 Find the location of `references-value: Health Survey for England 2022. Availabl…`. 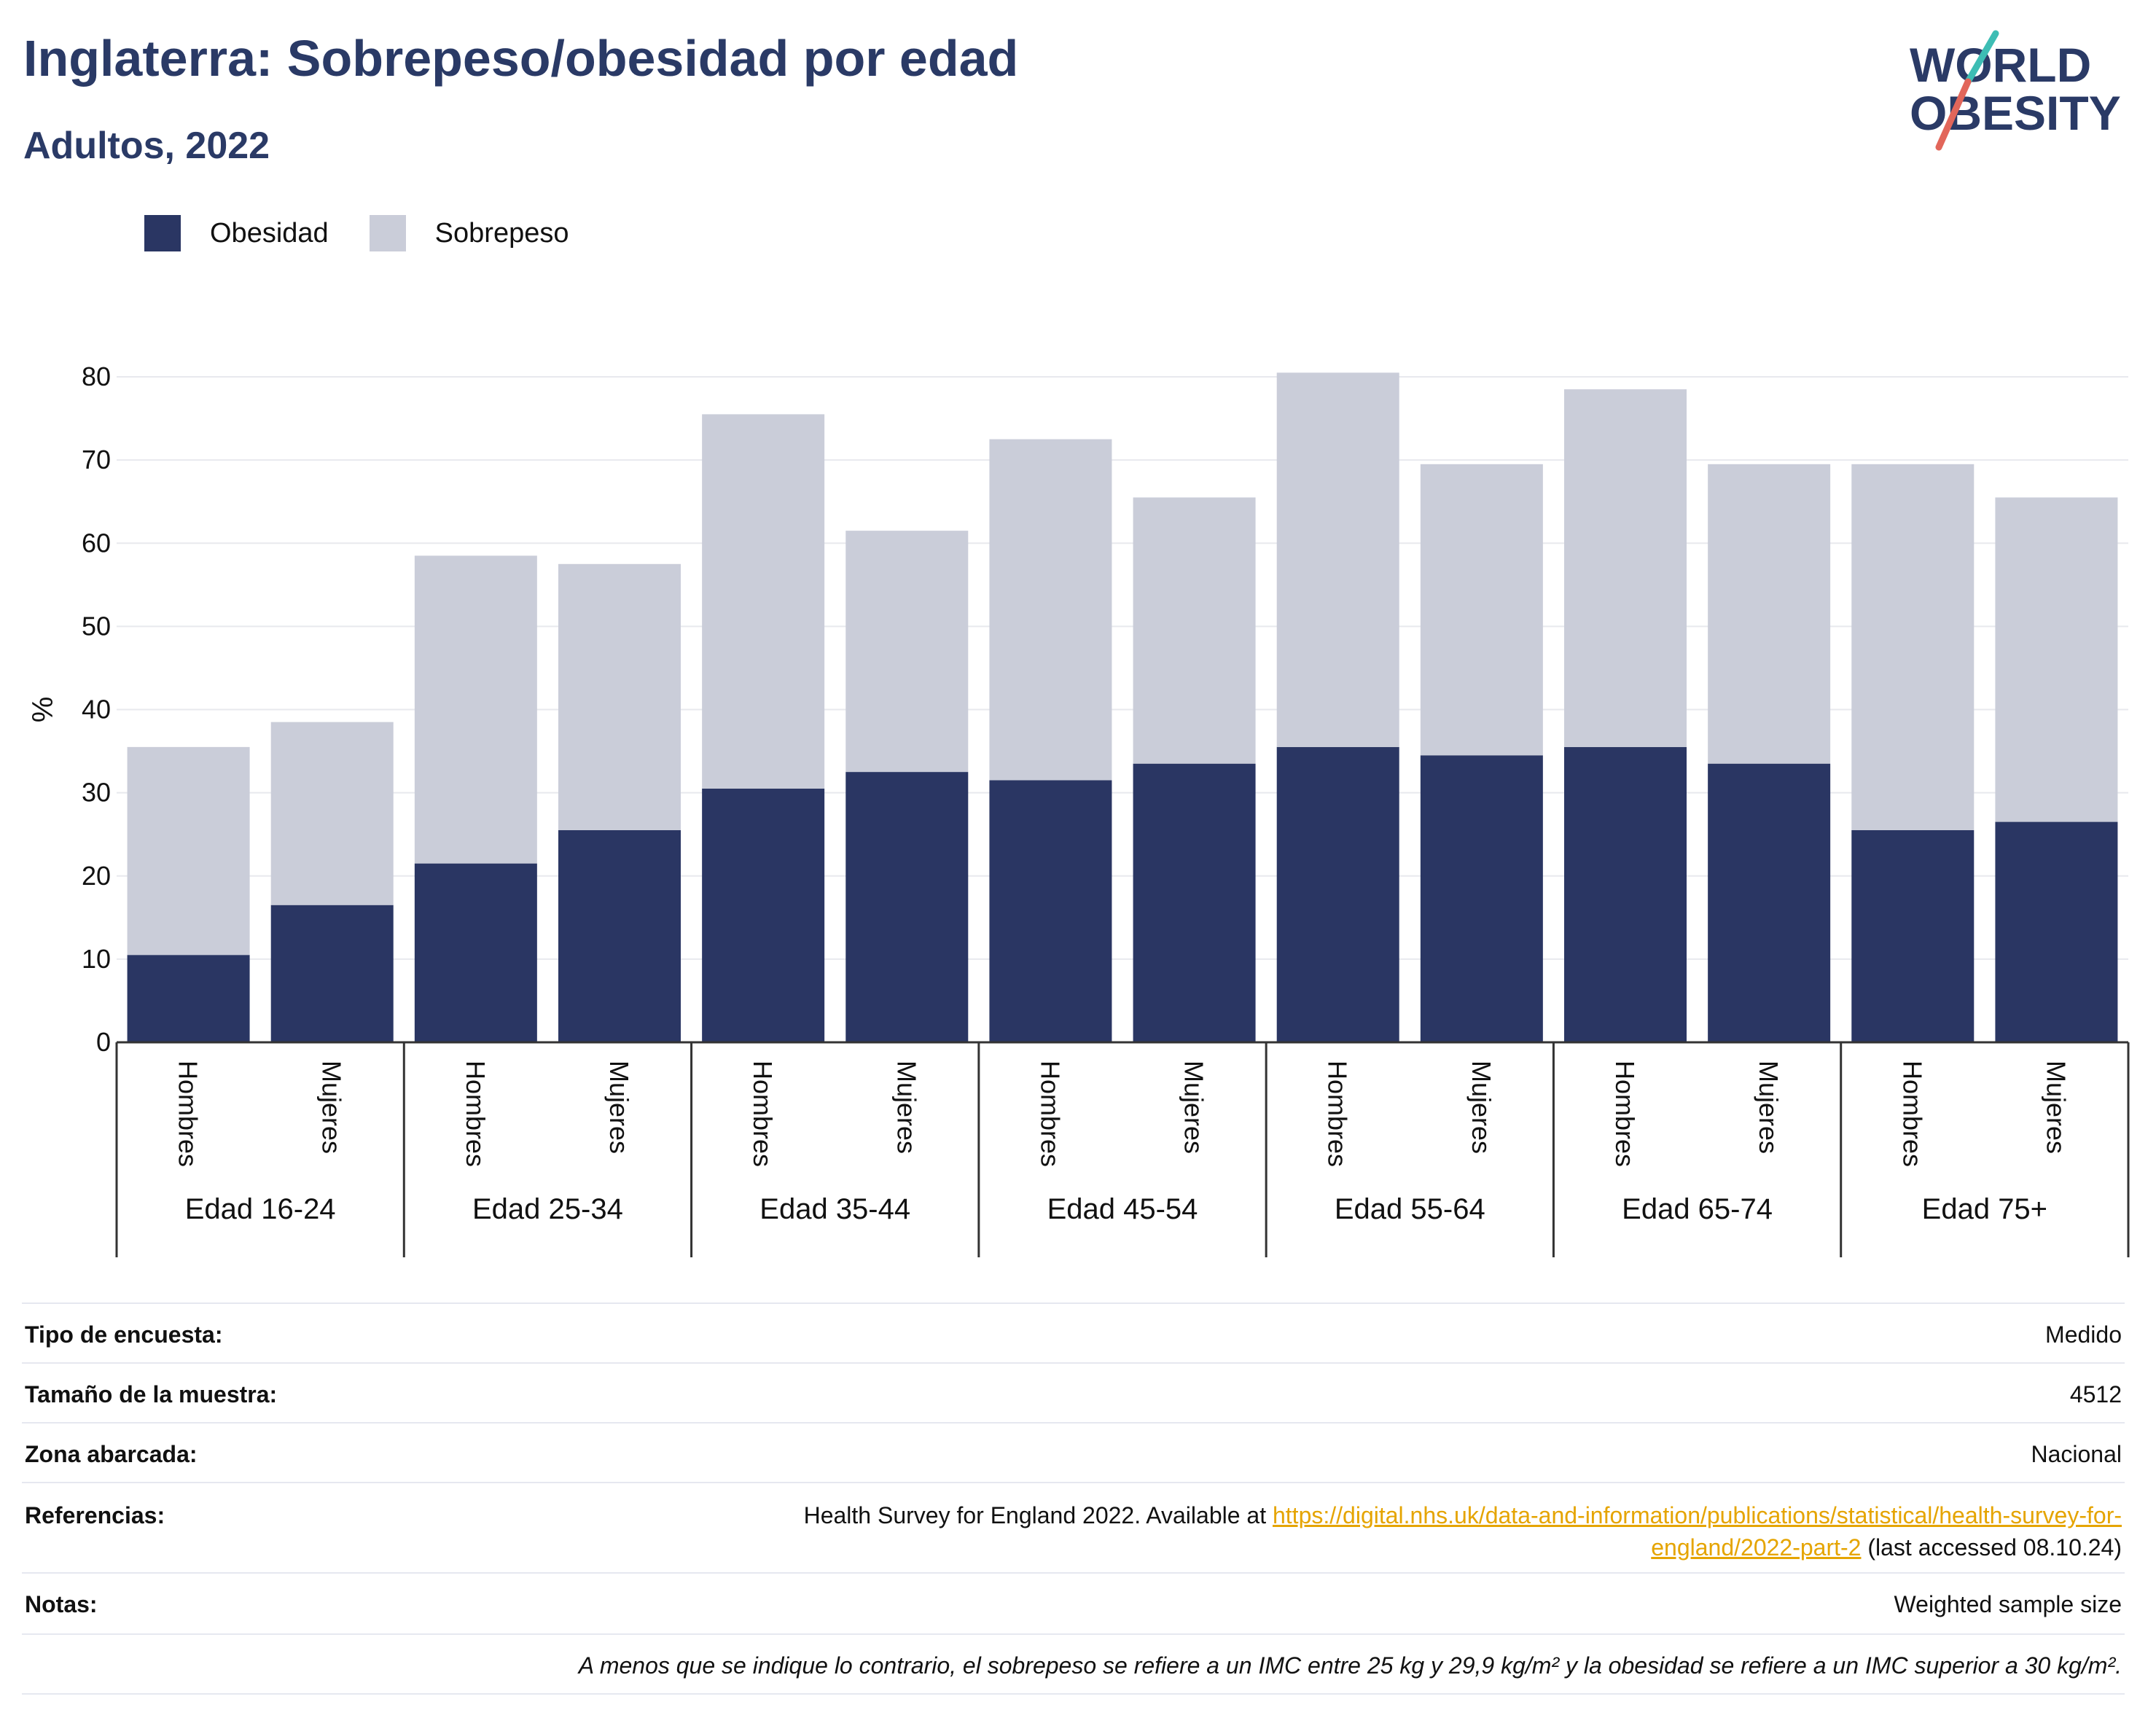

references-value: Health Survey for England 2022. Availabl… is located at coordinates (1463, 1531).